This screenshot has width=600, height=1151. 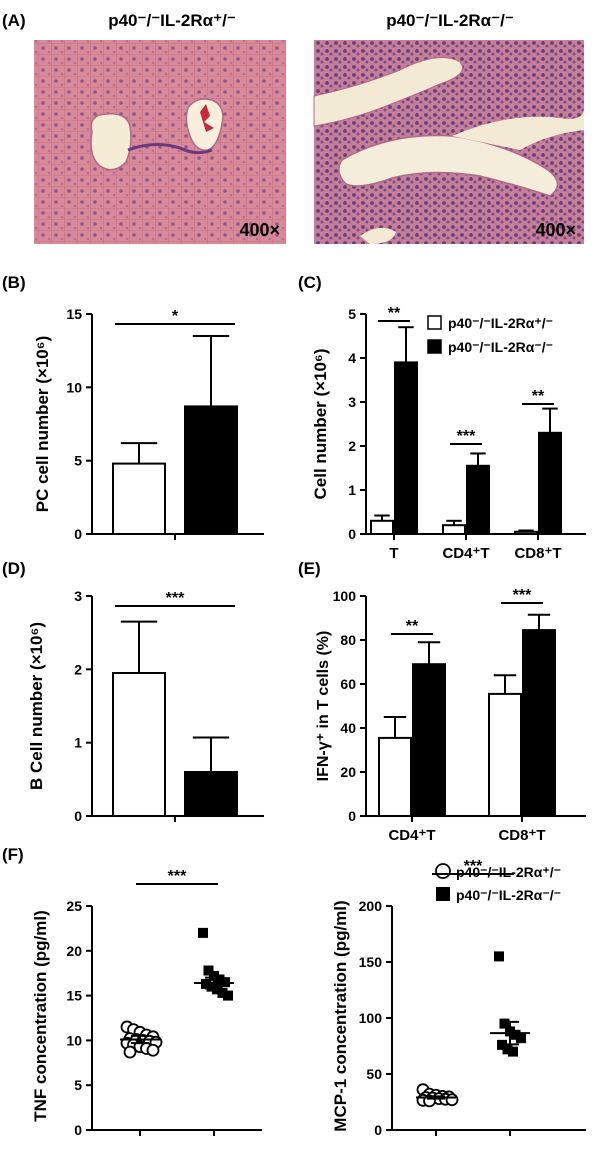 What do you see at coordinates (443, 894) in the screenshot?
I see `legend-marker-ko` at bounding box center [443, 894].